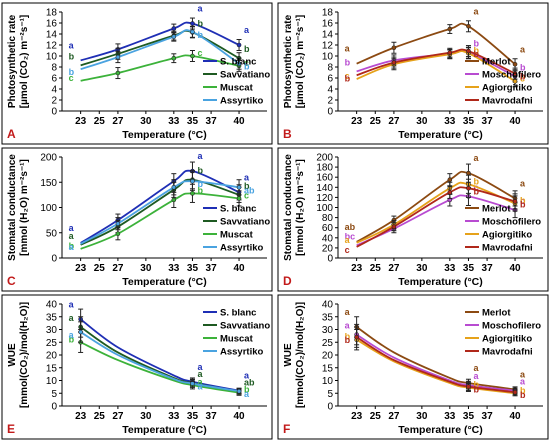  I want to click on legend-label: Moschofilero, so click(511, 222).